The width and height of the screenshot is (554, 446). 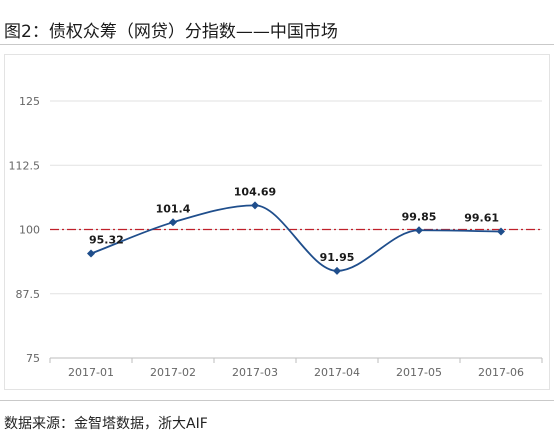 What do you see at coordinates (296, 360) in the screenshot?
I see `x-axis` at bounding box center [296, 360].